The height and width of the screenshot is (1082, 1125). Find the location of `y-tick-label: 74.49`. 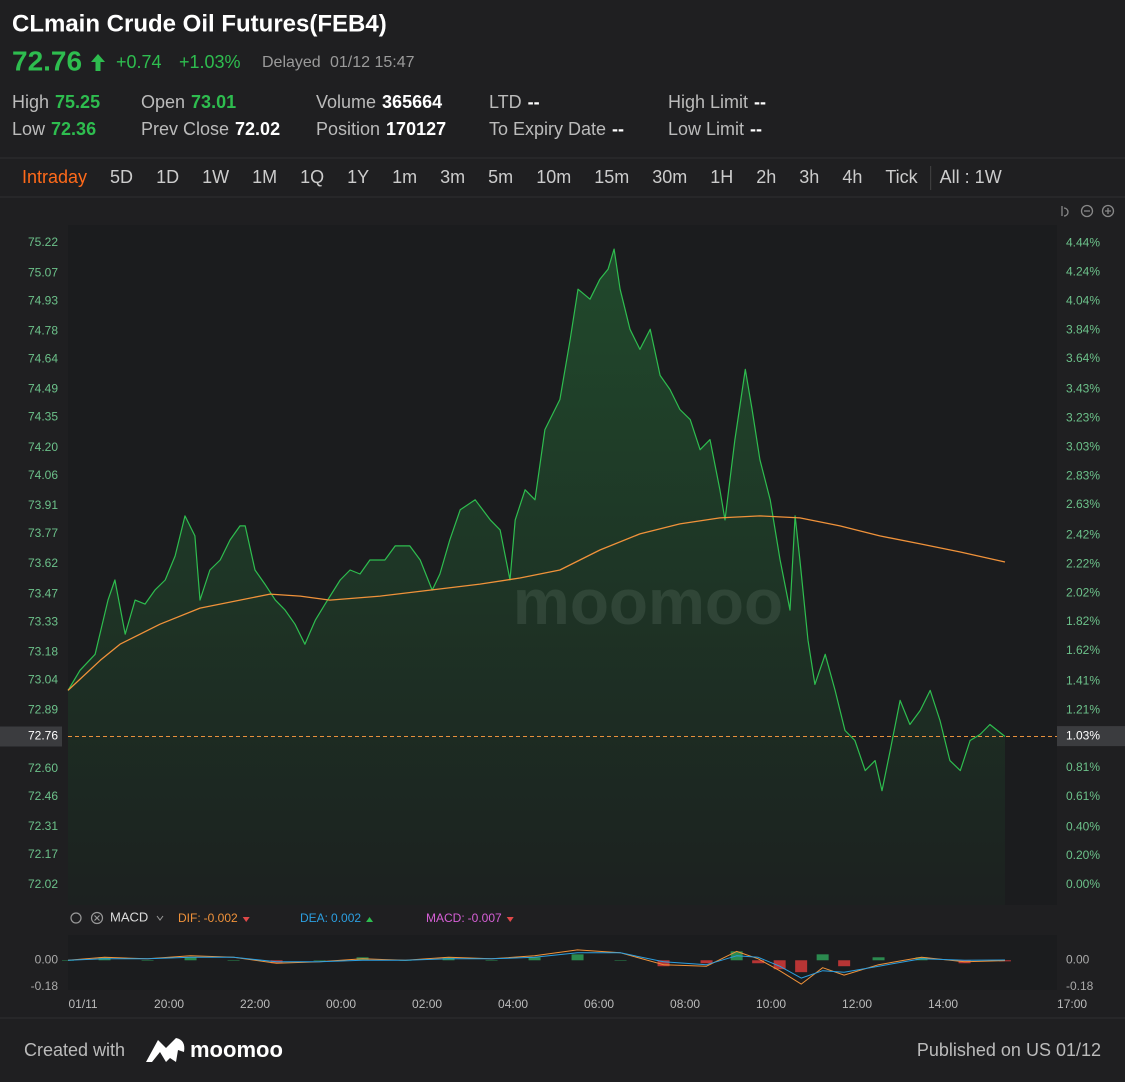

y-tick-label: 74.49 is located at coordinates (43, 389).